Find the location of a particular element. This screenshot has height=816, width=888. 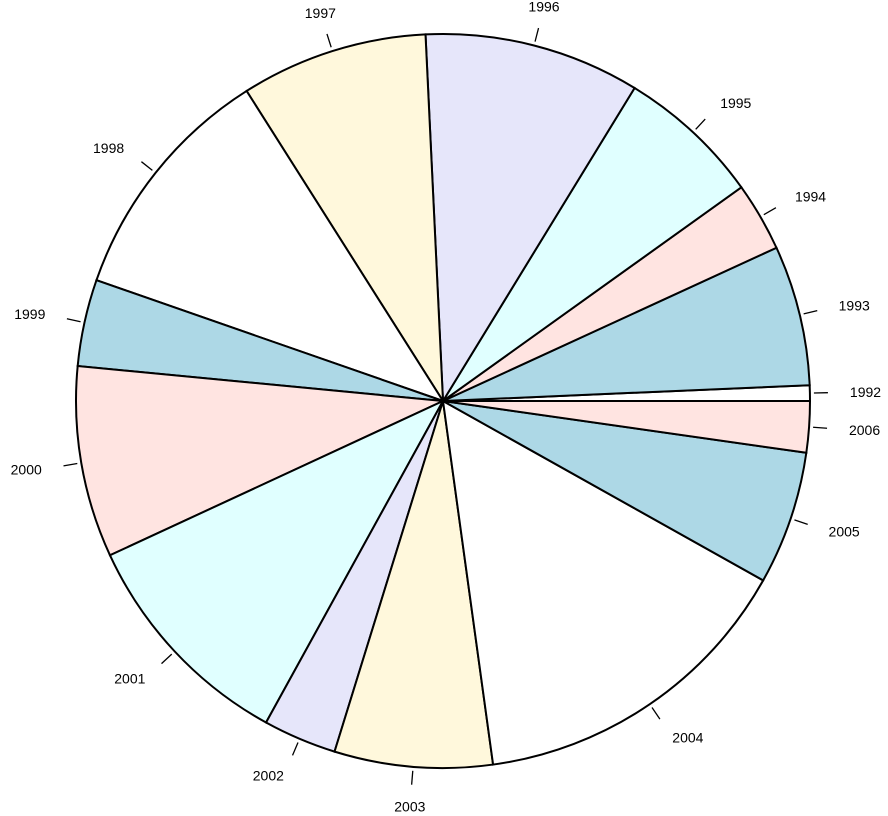

slice-label-1997: 1997 is located at coordinates (320, 13).